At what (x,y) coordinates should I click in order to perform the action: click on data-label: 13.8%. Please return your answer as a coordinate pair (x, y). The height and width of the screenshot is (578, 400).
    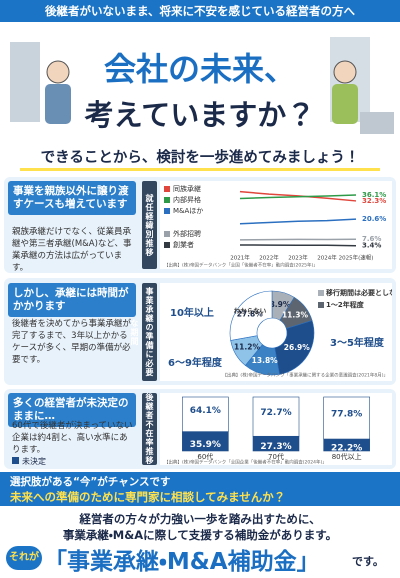
    Looking at the image, I should click on (265, 360).